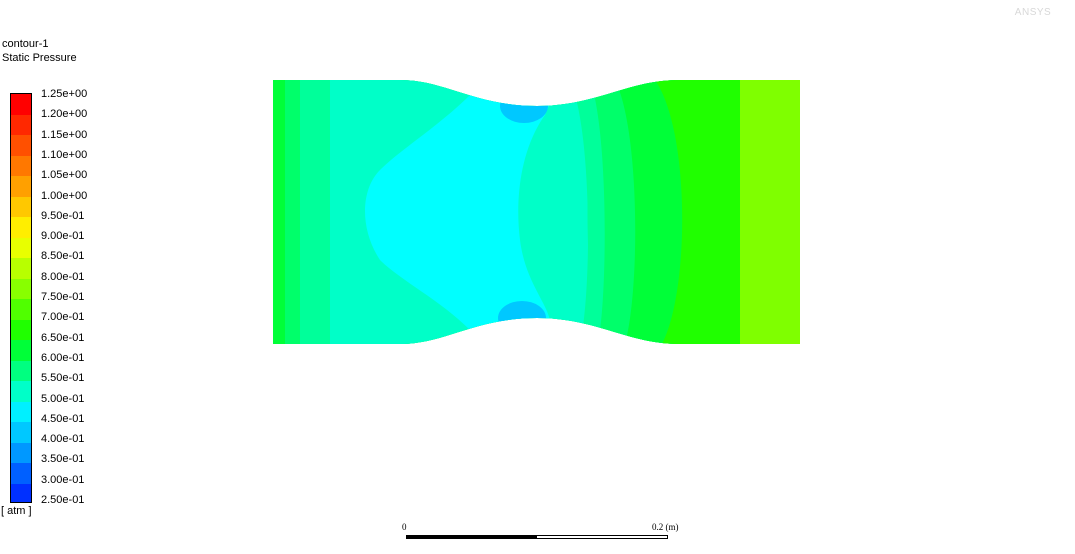 The height and width of the screenshot is (554, 1075). I want to click on pressure-low-top, so click(524, 106).